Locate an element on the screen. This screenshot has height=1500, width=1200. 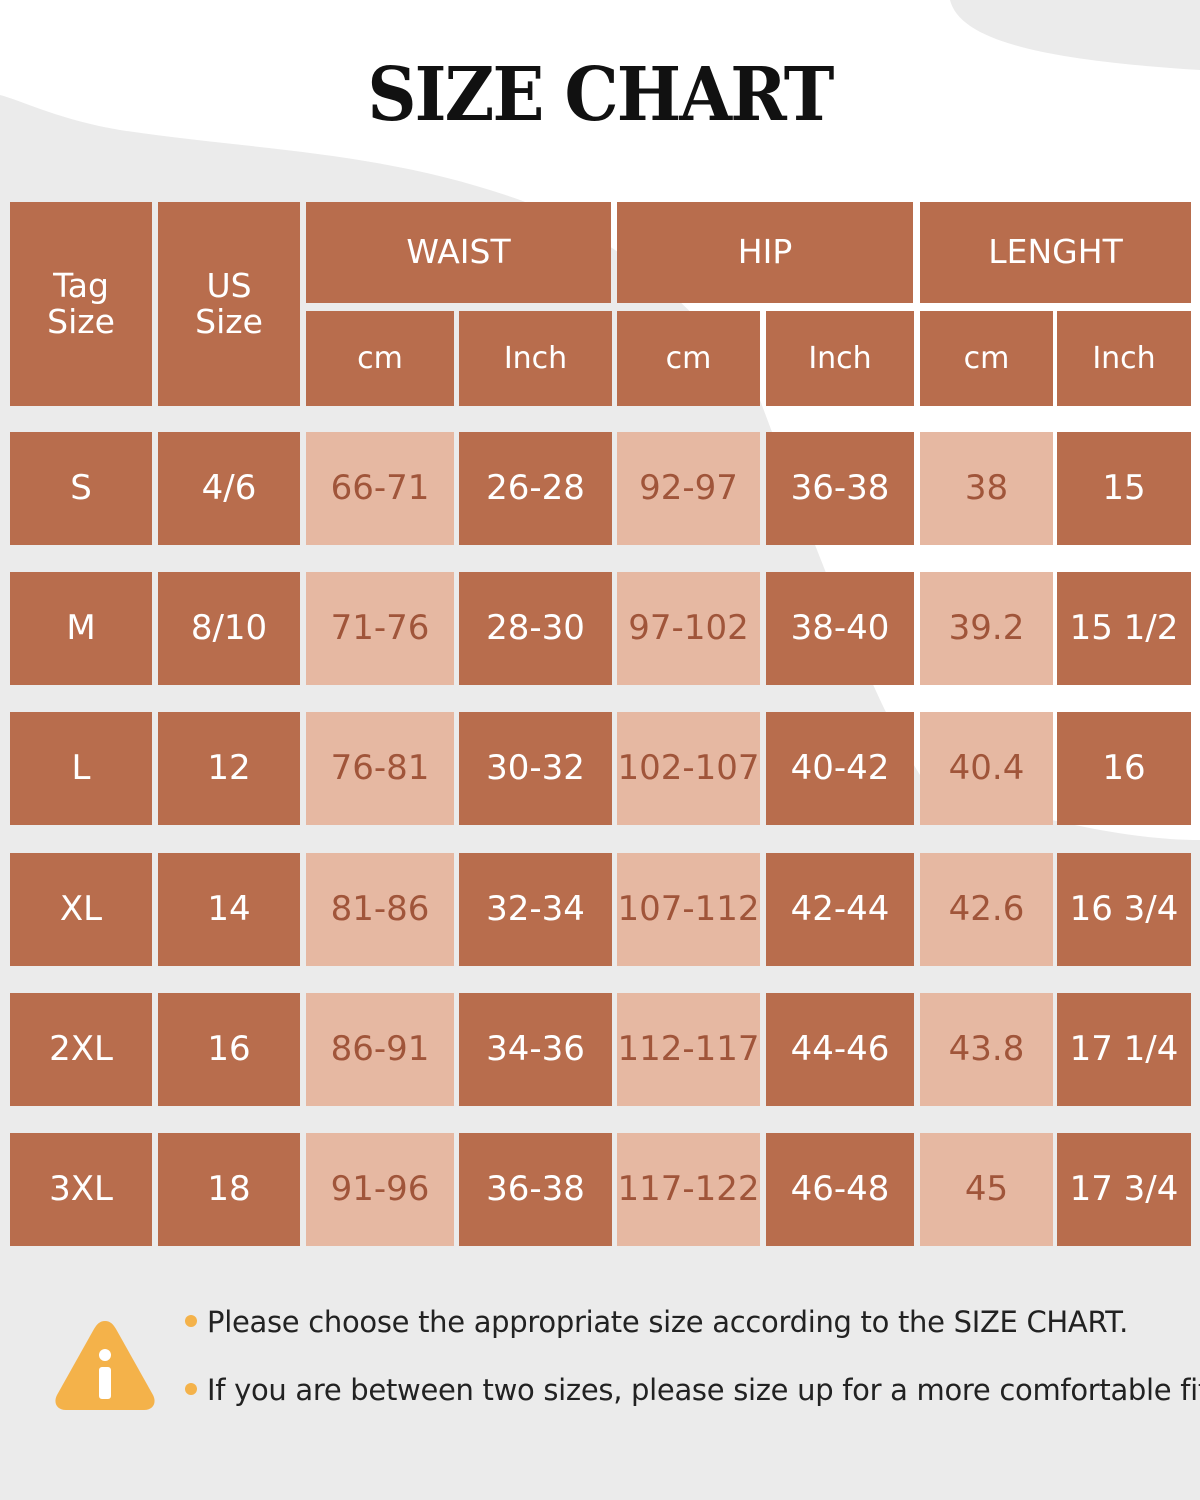
table-cell: 26-28 is located at coordinates (535, 488).